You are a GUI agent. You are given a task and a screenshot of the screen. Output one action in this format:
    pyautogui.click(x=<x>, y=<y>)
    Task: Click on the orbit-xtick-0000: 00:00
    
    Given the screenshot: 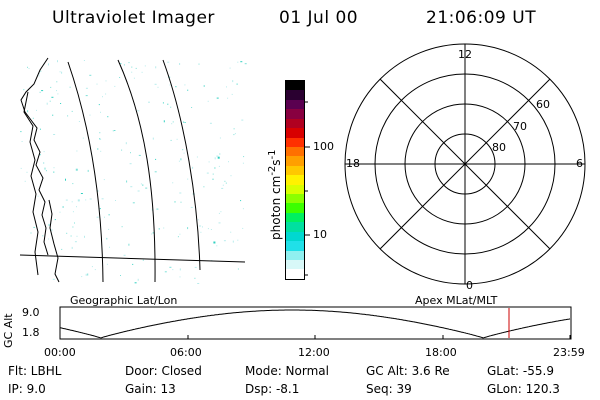 What is the action you would take?
    pyautogui.click(x=60, y=352)
    